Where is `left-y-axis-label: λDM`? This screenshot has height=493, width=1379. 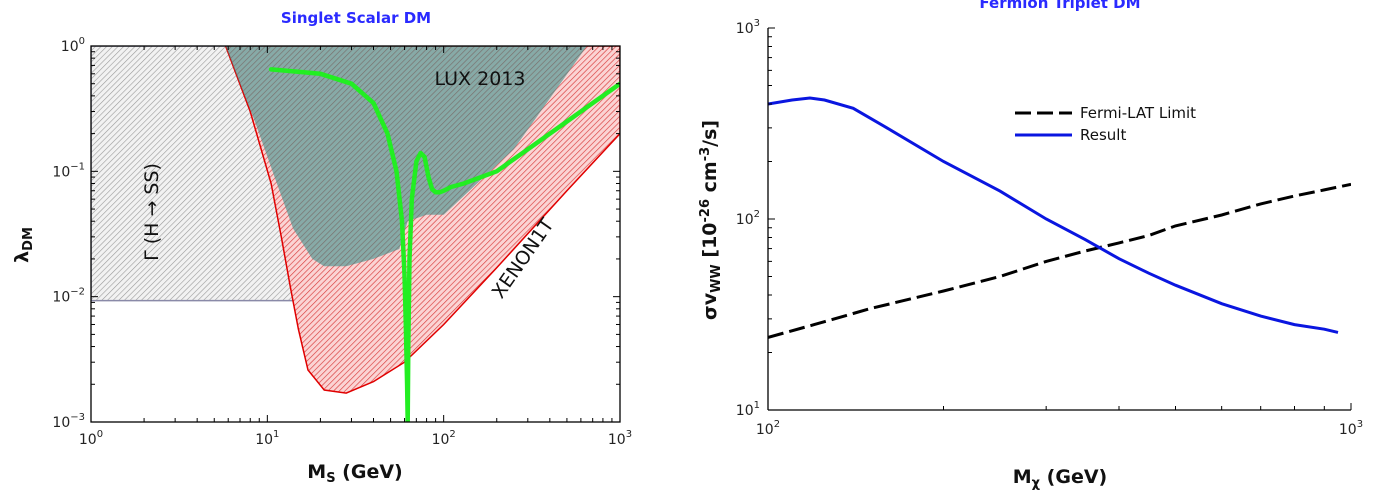 left-y-axis-label: λDM is located at coordinates (23, 245).